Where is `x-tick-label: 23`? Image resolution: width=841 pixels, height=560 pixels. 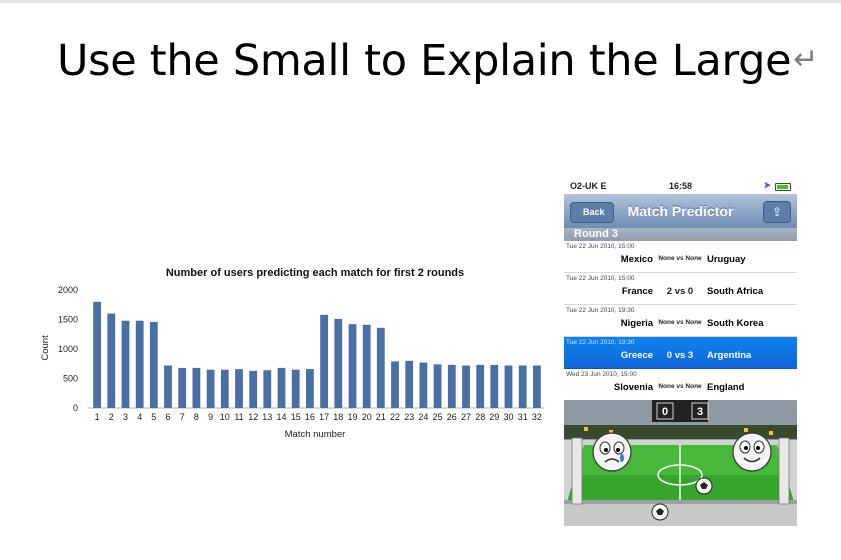 x-tick-label: 23 is located at coordinates (409, 417).